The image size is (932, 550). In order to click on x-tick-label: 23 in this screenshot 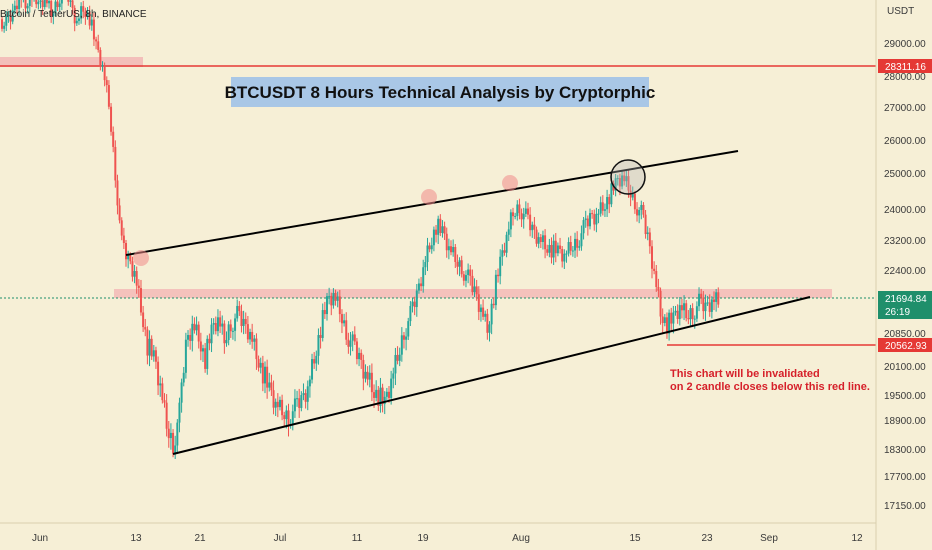, I will do `click(707, 538)`.